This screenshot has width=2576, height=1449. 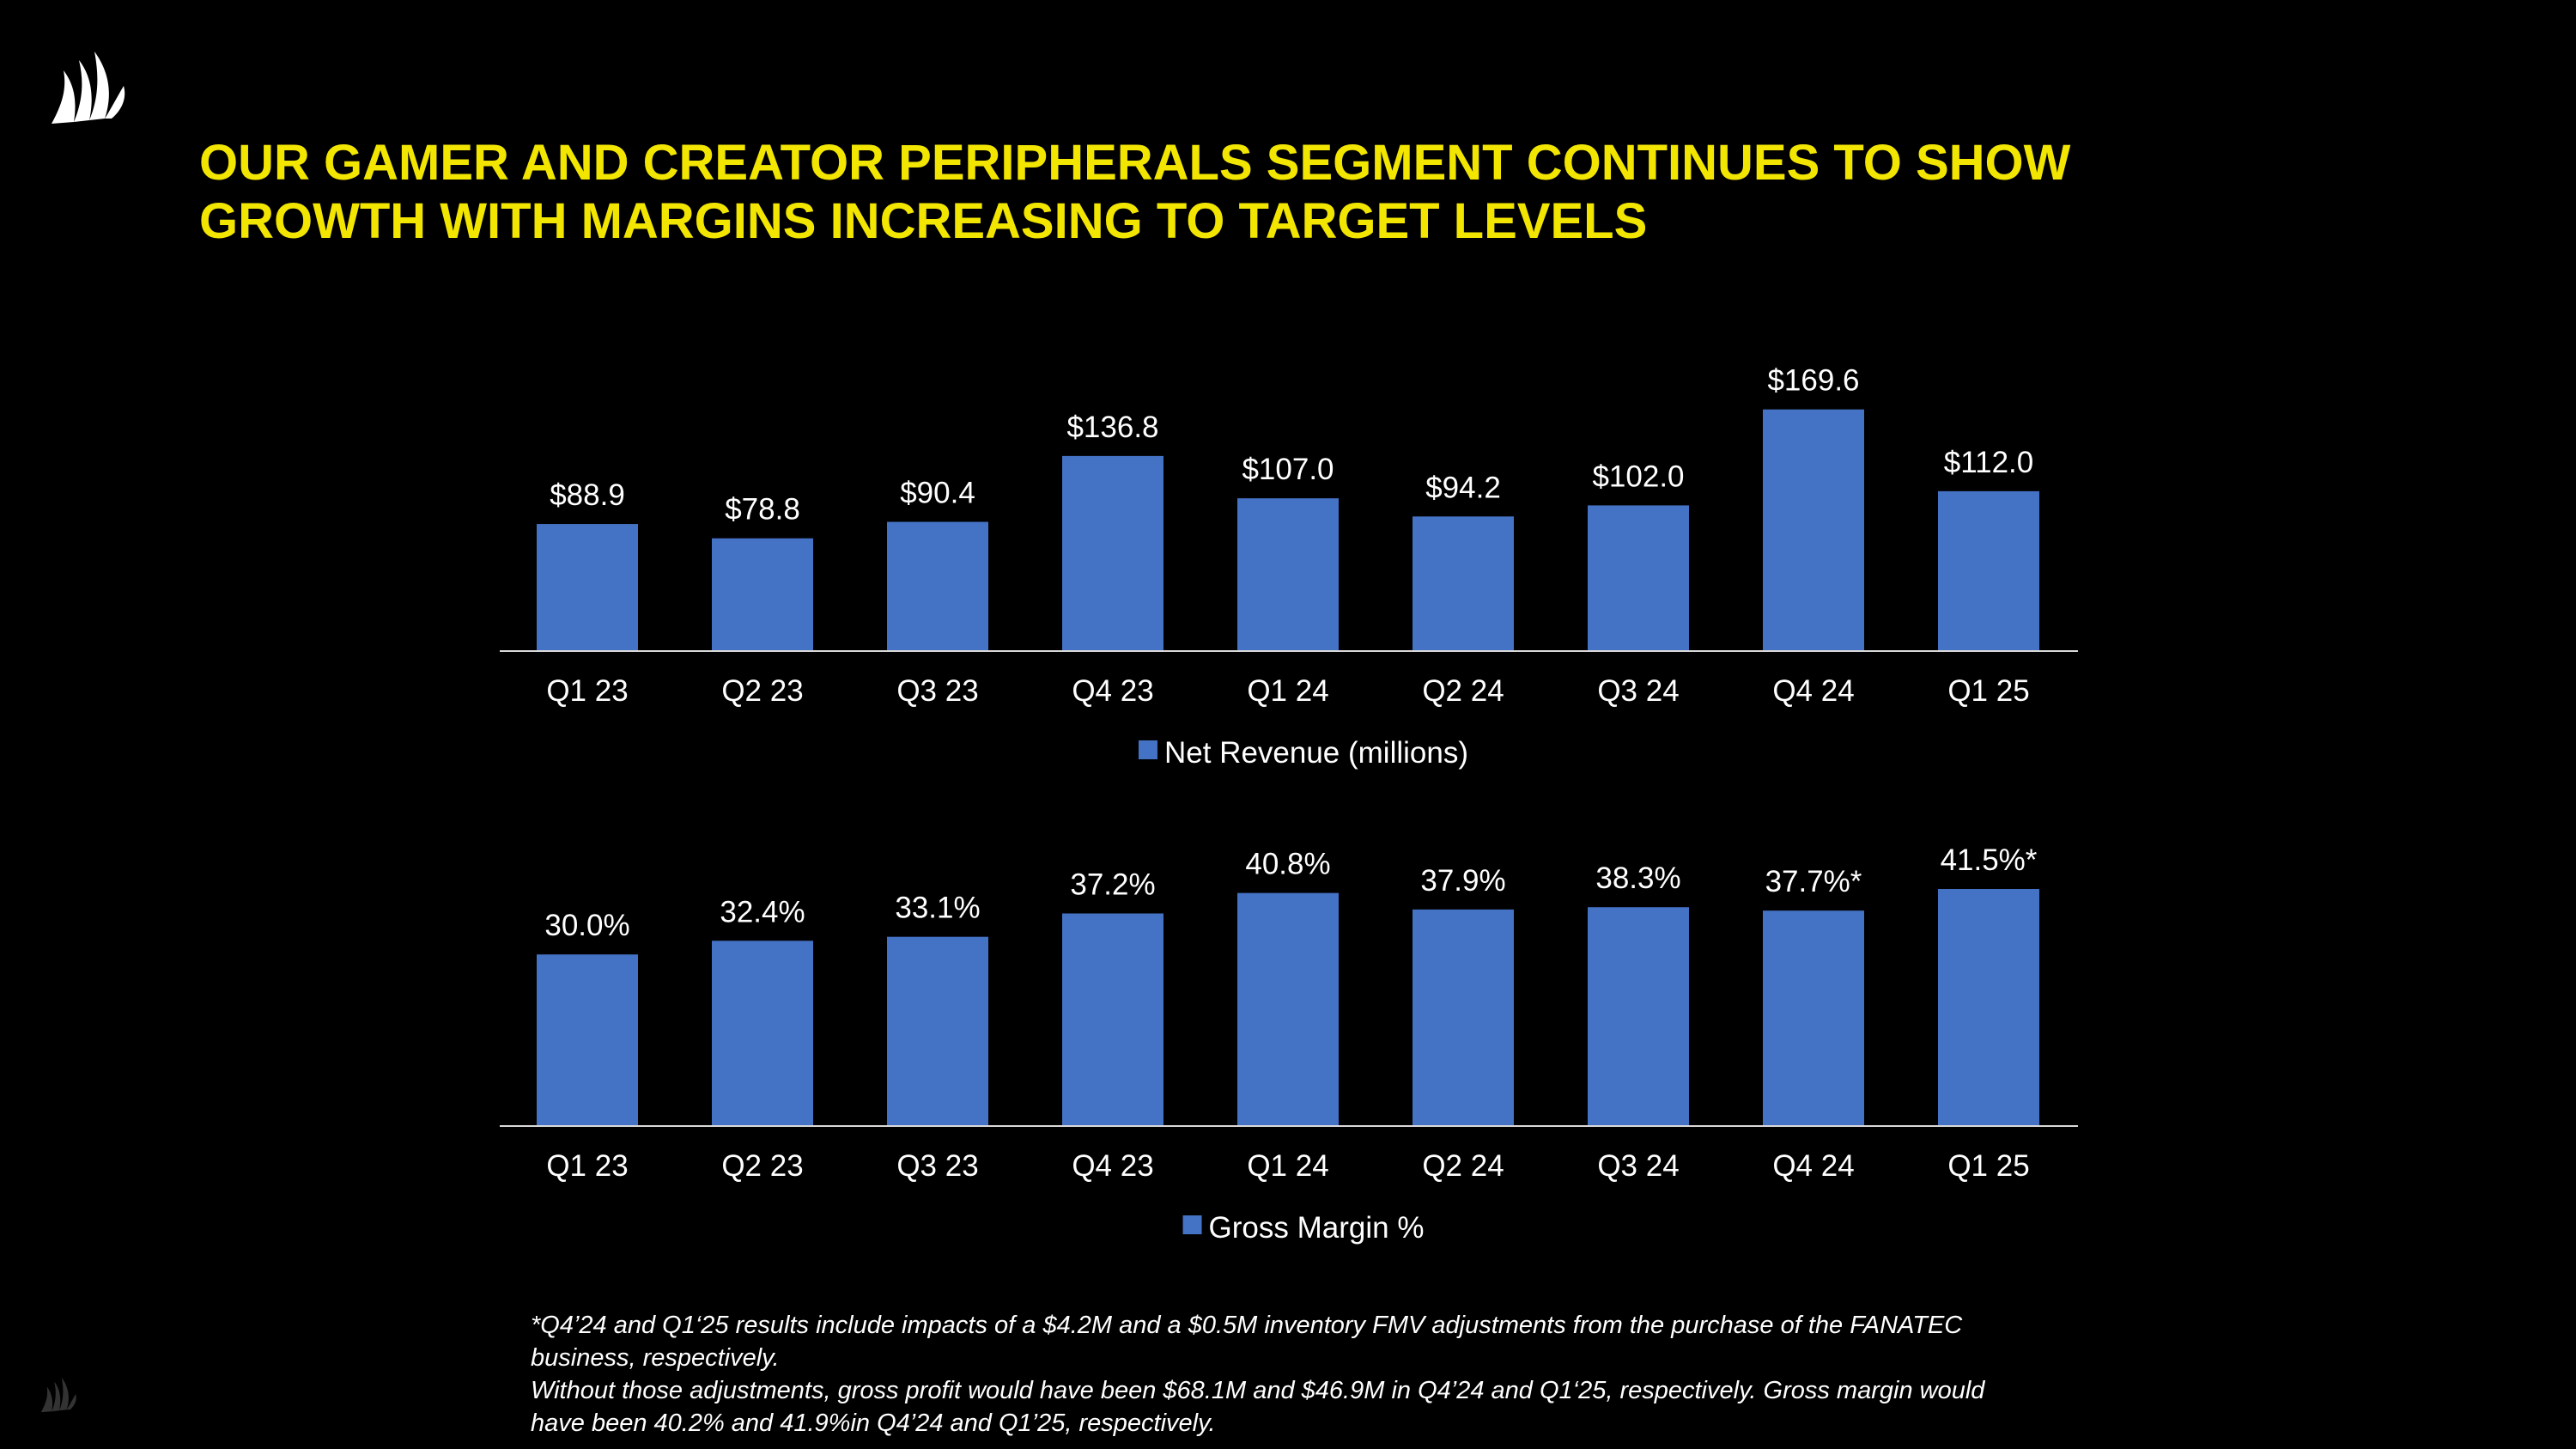 What do you see at coordinates (937, 493) in the screenshot?
I see `chart1-data-label-2: $90.4` at bounding box center [937, 493].